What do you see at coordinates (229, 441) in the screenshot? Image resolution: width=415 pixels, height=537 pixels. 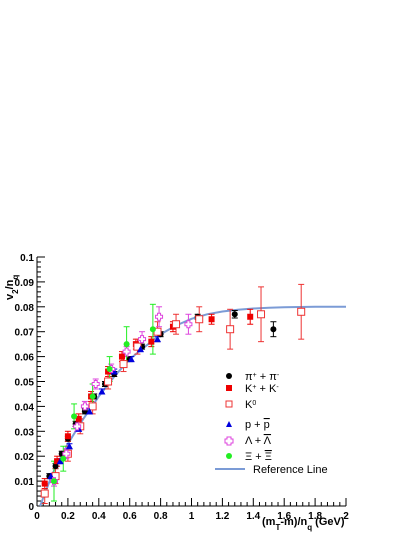 I see `legend-marker-lambda` at bounding box center [229, 441].